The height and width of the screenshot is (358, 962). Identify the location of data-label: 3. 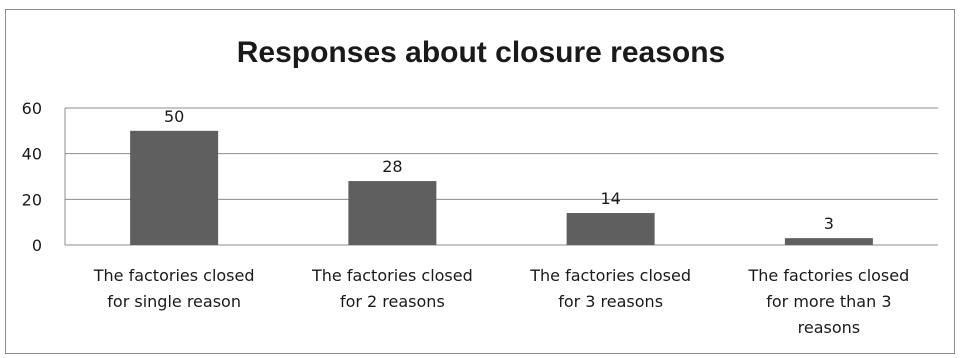
(829, 223).